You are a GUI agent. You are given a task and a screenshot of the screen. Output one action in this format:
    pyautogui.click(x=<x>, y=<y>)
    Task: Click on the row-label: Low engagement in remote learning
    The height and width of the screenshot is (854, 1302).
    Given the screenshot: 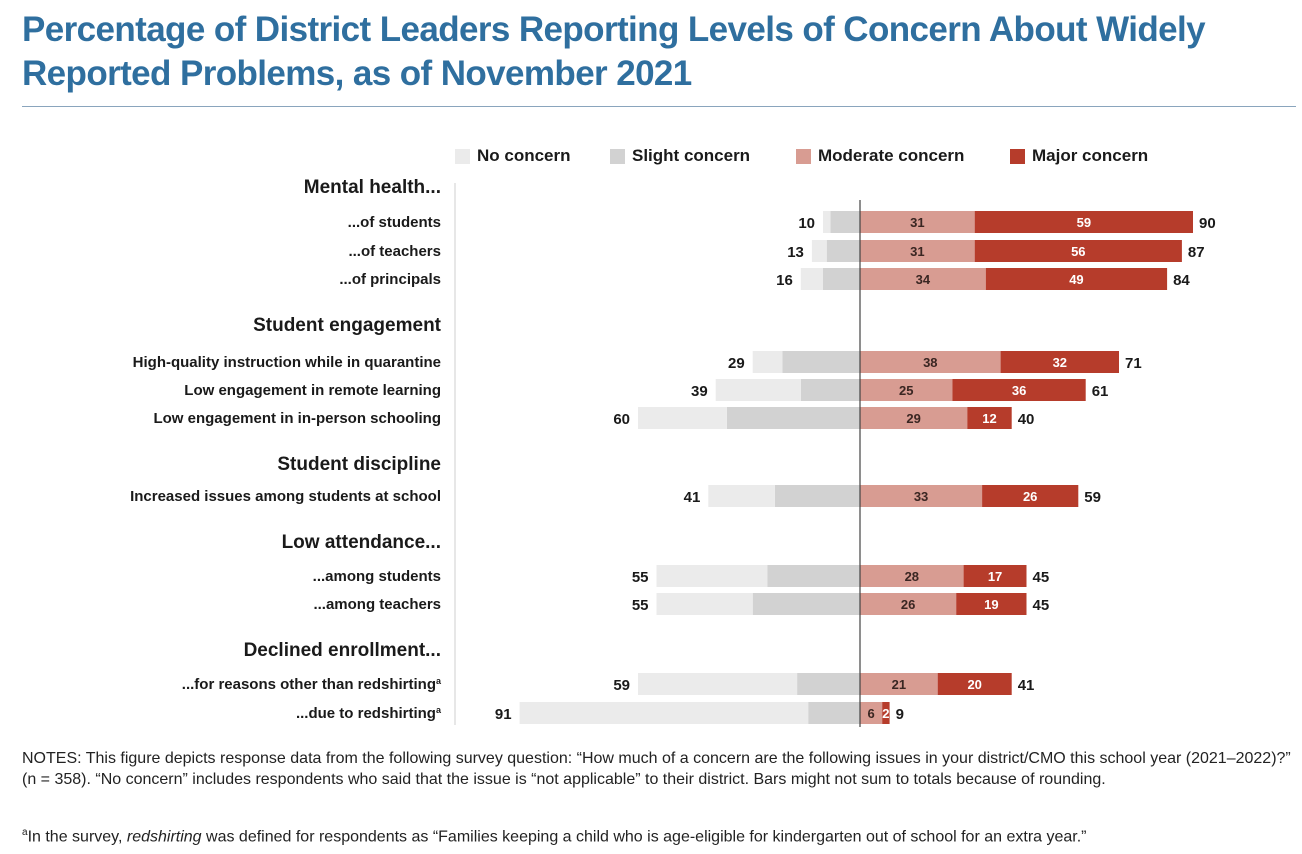 What is the action you would take?
    pyautogui.click(x=312, y=390)
    